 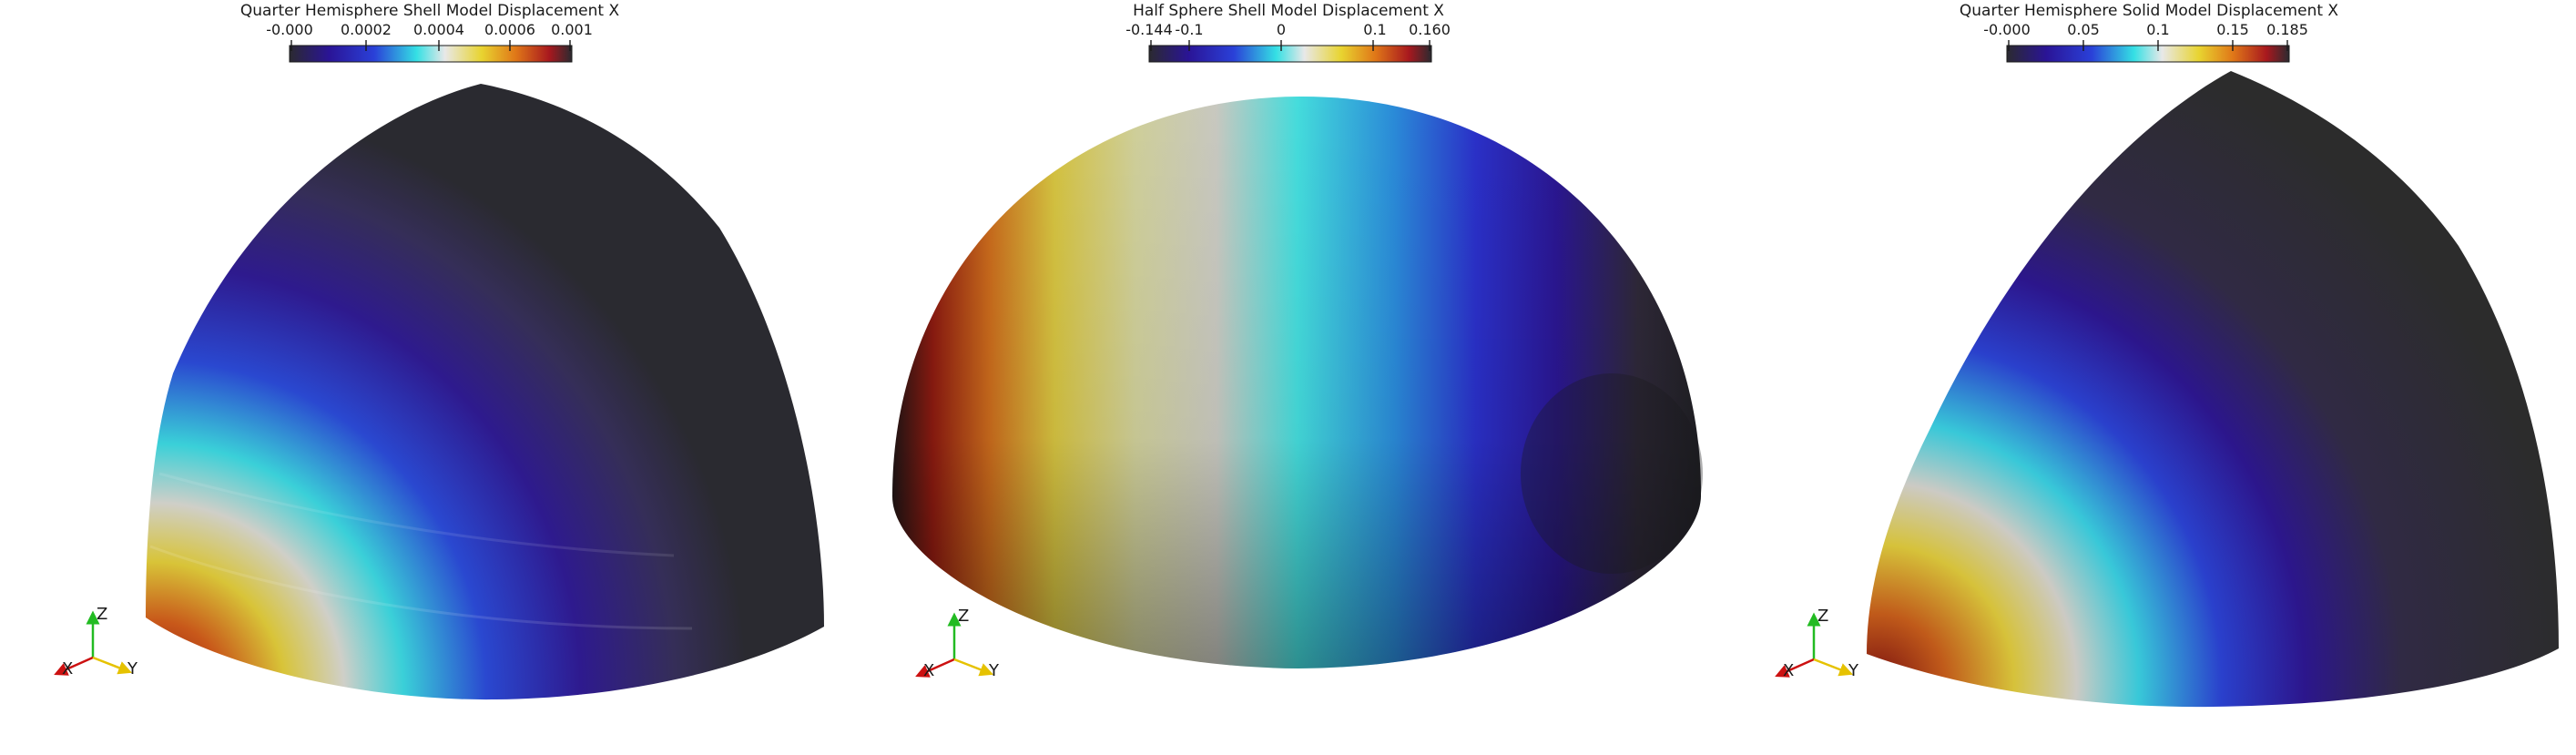 I want to click on colorbar-tick-label: 0.0004, so click(x=438, y=29).